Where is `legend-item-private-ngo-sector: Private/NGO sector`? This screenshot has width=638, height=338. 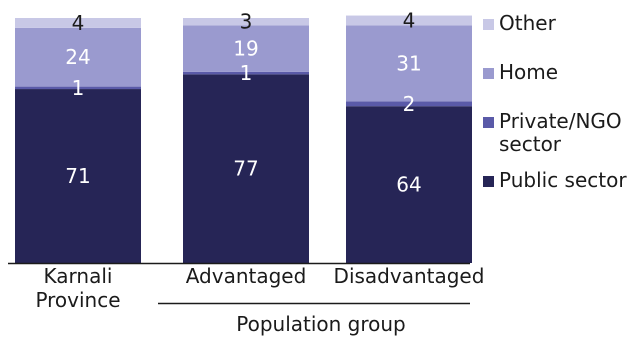
legend-item-private-ngo-sector: Private/NGO sector is located at coordinates (560, 133).